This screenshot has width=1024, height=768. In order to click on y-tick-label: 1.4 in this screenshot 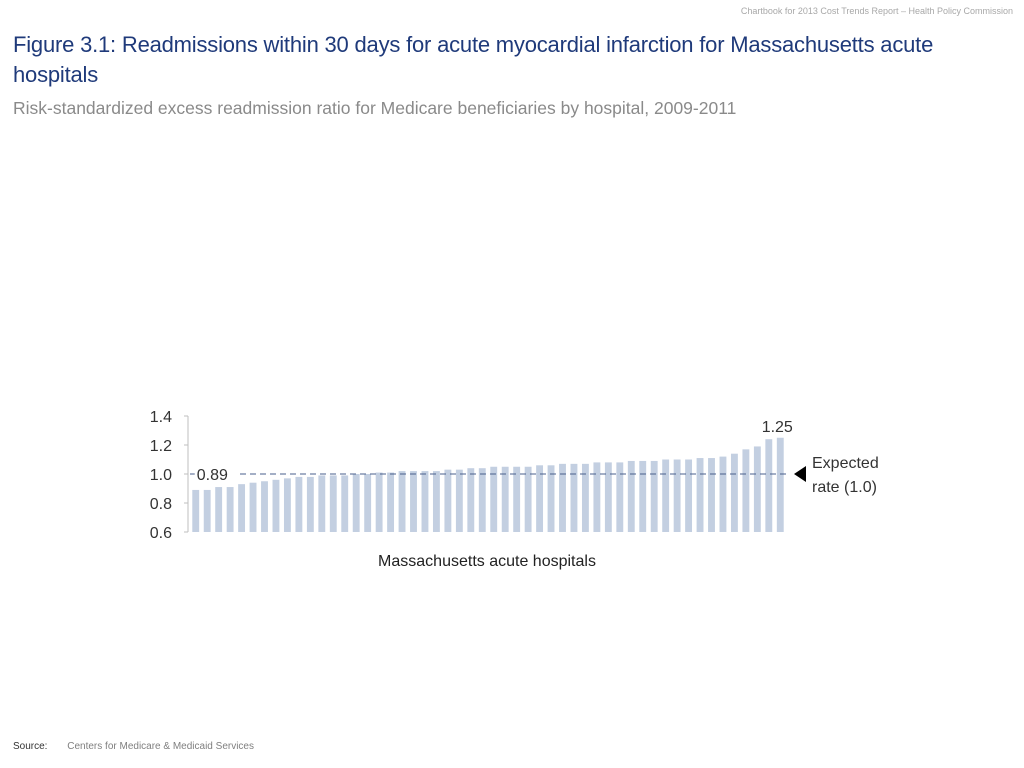, I will do `click(161, 417)`.